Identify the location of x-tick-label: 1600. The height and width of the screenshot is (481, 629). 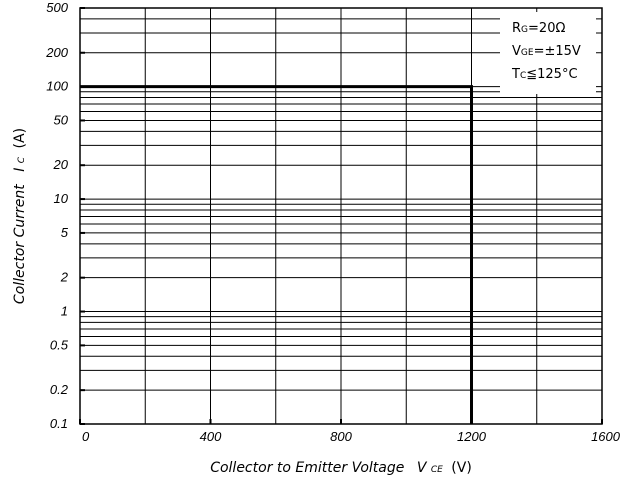
(606, 436).